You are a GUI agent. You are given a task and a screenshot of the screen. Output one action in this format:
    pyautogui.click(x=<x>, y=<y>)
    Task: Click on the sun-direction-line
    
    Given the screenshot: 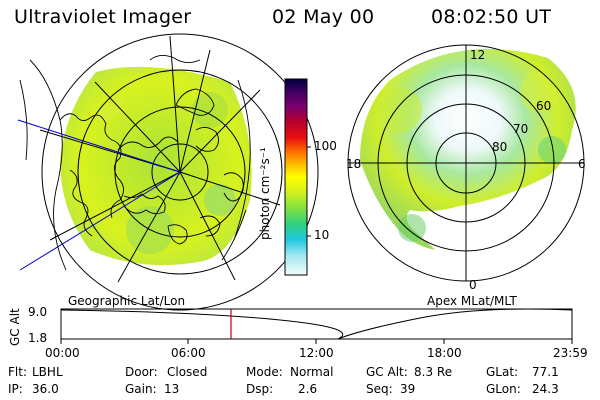 What is the action you would take?
    pyautogui.click(x=100, y=221)
    